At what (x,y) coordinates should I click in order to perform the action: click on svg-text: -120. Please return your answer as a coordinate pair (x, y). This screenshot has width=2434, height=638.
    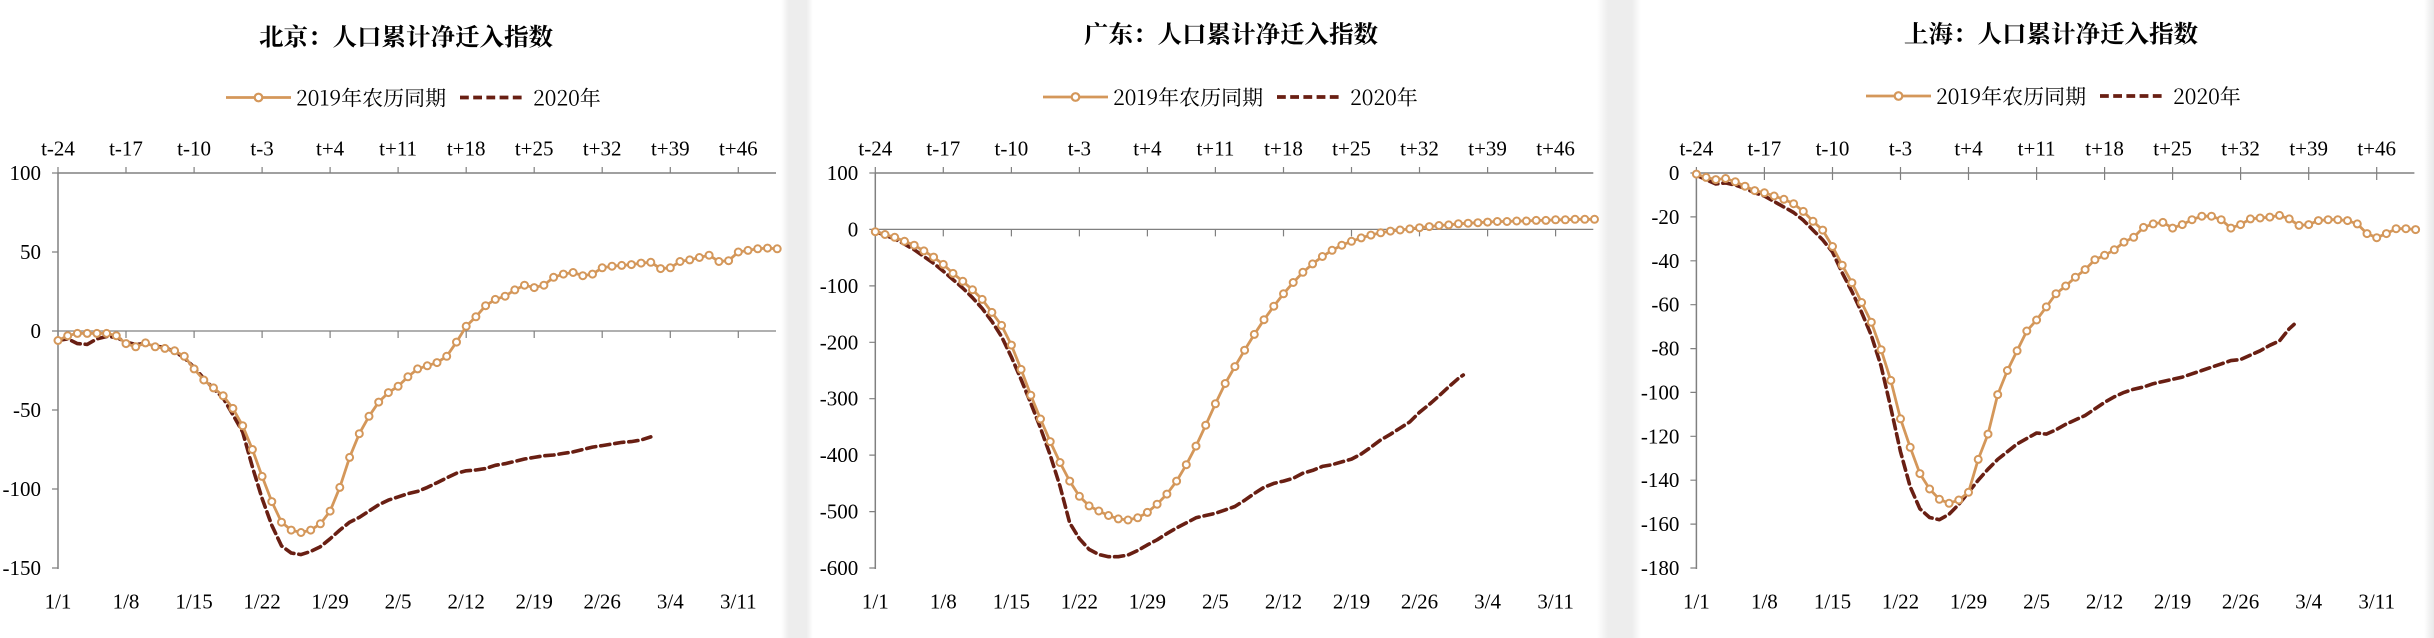
    Looking at the image, I should click on (1660, 436).